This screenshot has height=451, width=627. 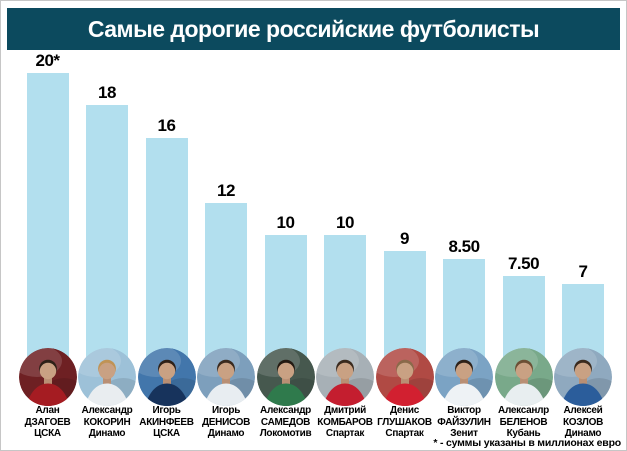 What do you see at coordinates (523, 263) in the screenshot?
I see `bar-value-label: 7.50` at bounding box center [523, 263].